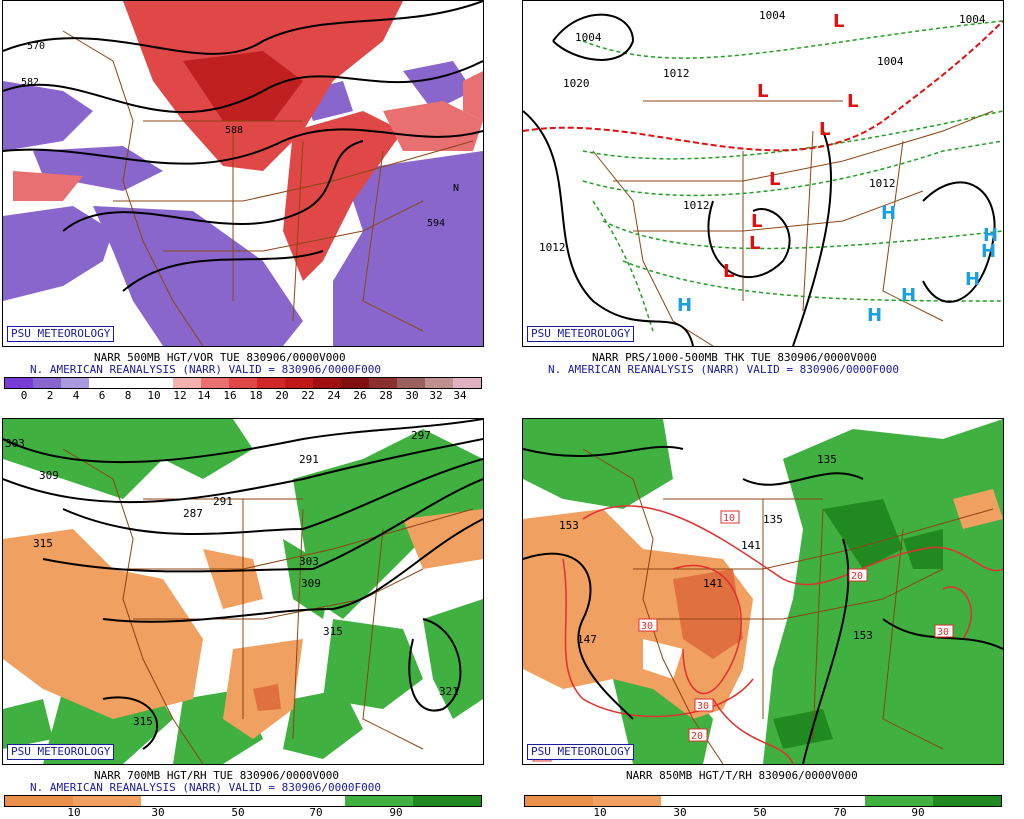  Describe the element at coordinates (193, 513) in the screenshot. I see `contour-label-287: 287` at that location.